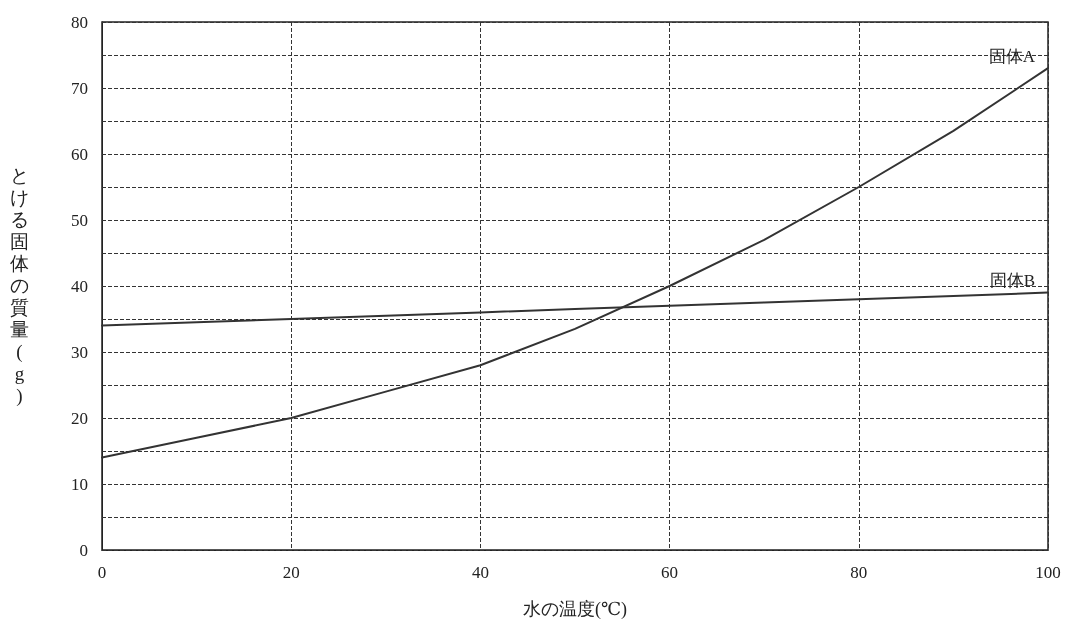 The image size is (1071, 633). Describe the element at coordinates (19, 285) in the screenshot. I see `text: とける固体の質量(g)` at that location.